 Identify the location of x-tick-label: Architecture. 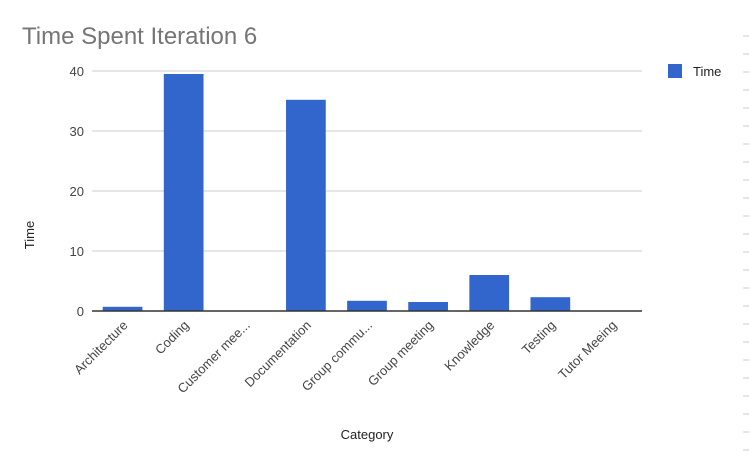
(101, 348).